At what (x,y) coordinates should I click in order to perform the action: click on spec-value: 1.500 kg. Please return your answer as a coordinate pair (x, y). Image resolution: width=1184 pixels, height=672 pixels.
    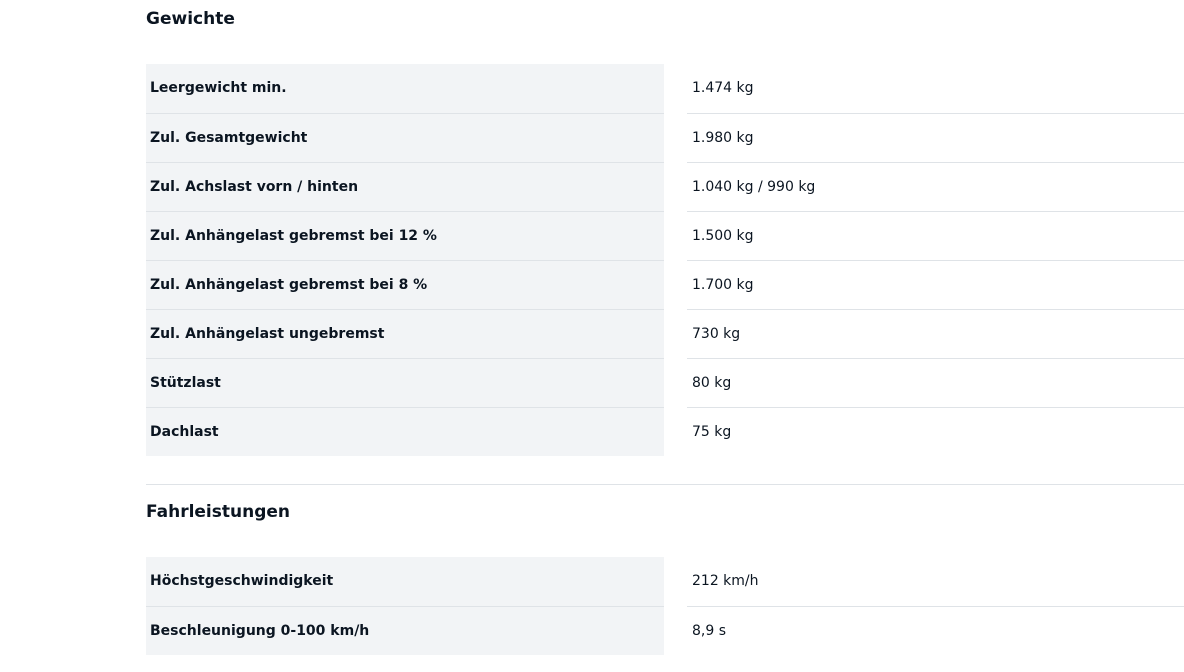
    Looking at the image, I should click on (935, 235).